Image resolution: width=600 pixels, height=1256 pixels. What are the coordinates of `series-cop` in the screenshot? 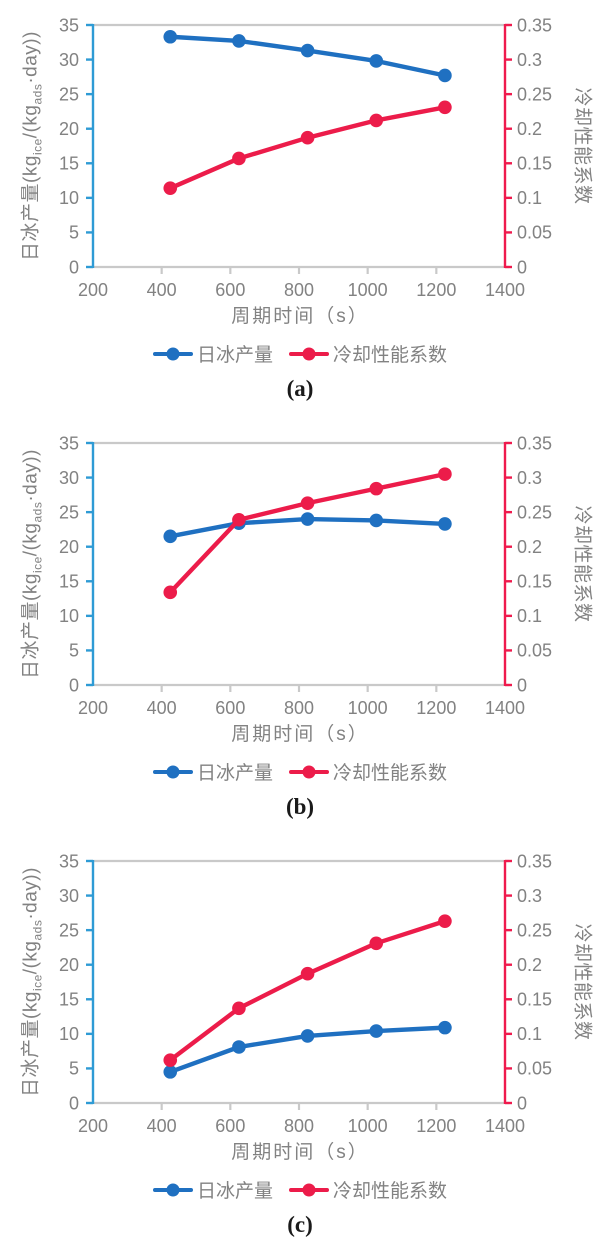 It's located at (307, 990).